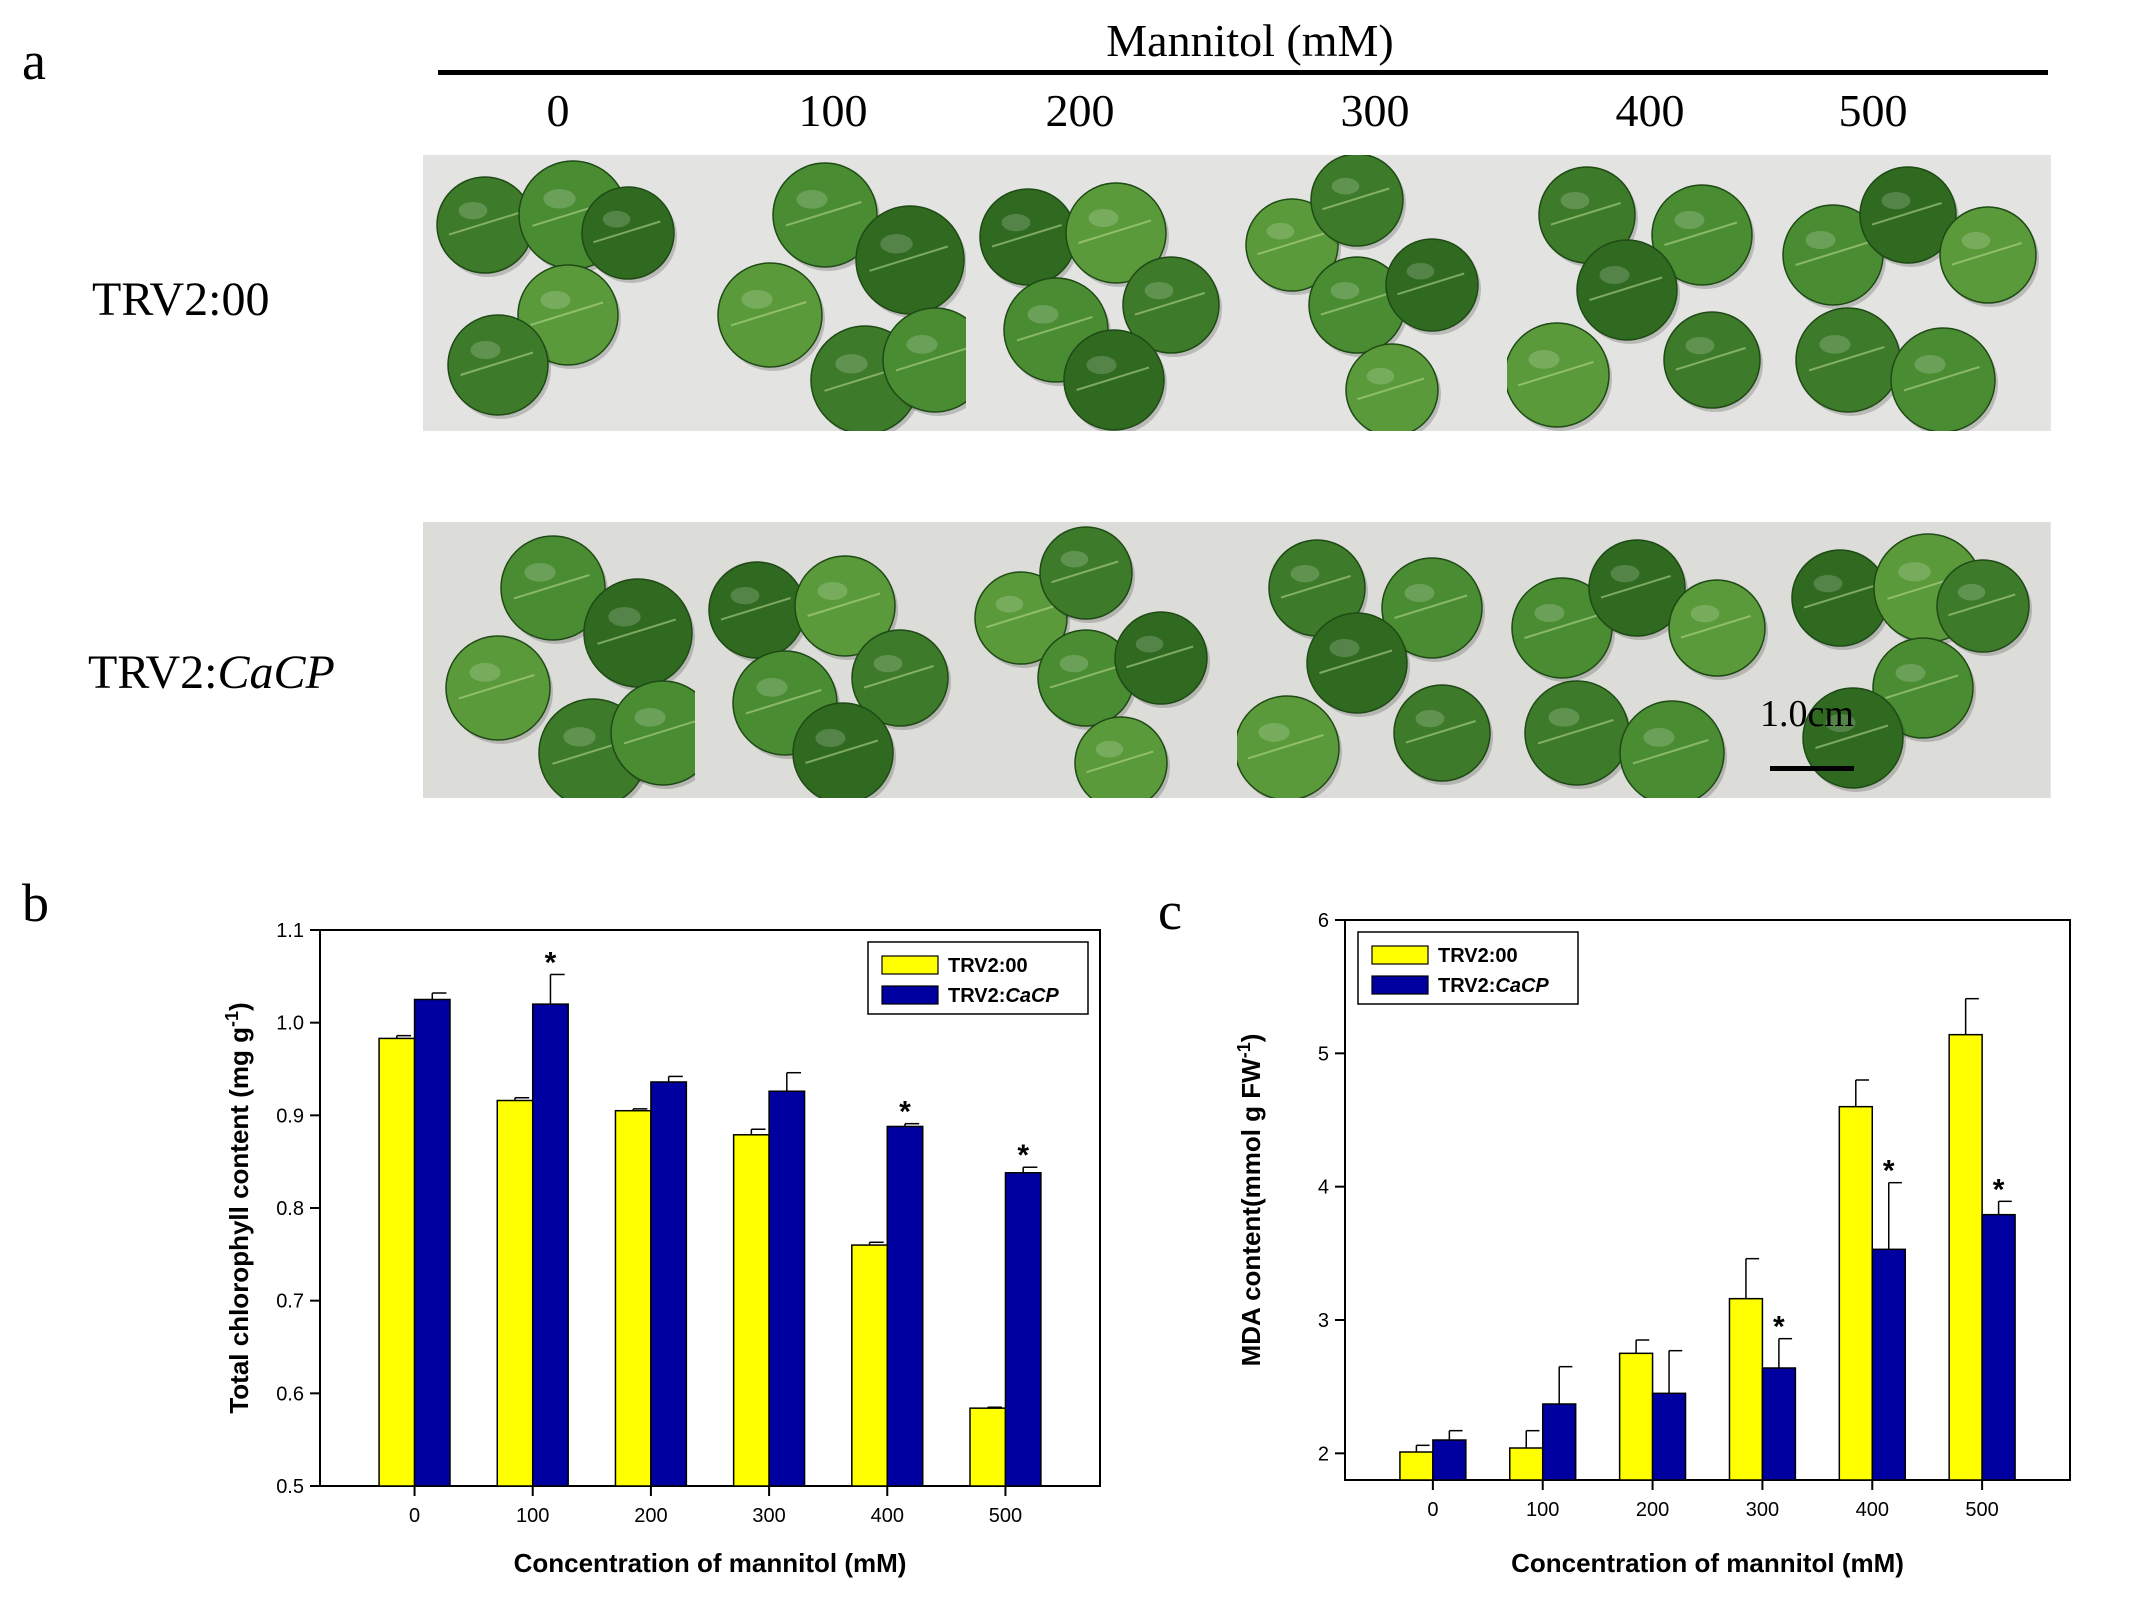 The height and width of the screenshot is (1605, 2138). Describe the element at coordinates (290, 1487) in the screenshot. I see `y-tick-label: 0.5` at that location.